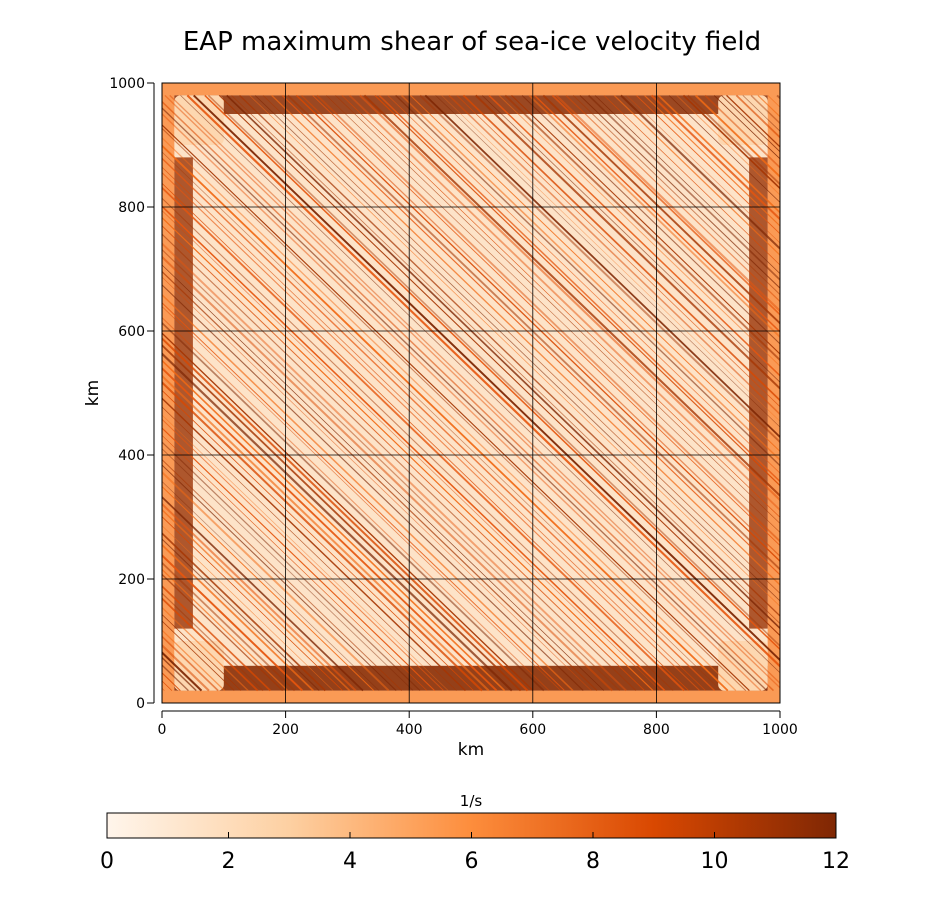 The image size is (945, 907). I want to click on colorbar-tick-label: 10, so click(715, 861).